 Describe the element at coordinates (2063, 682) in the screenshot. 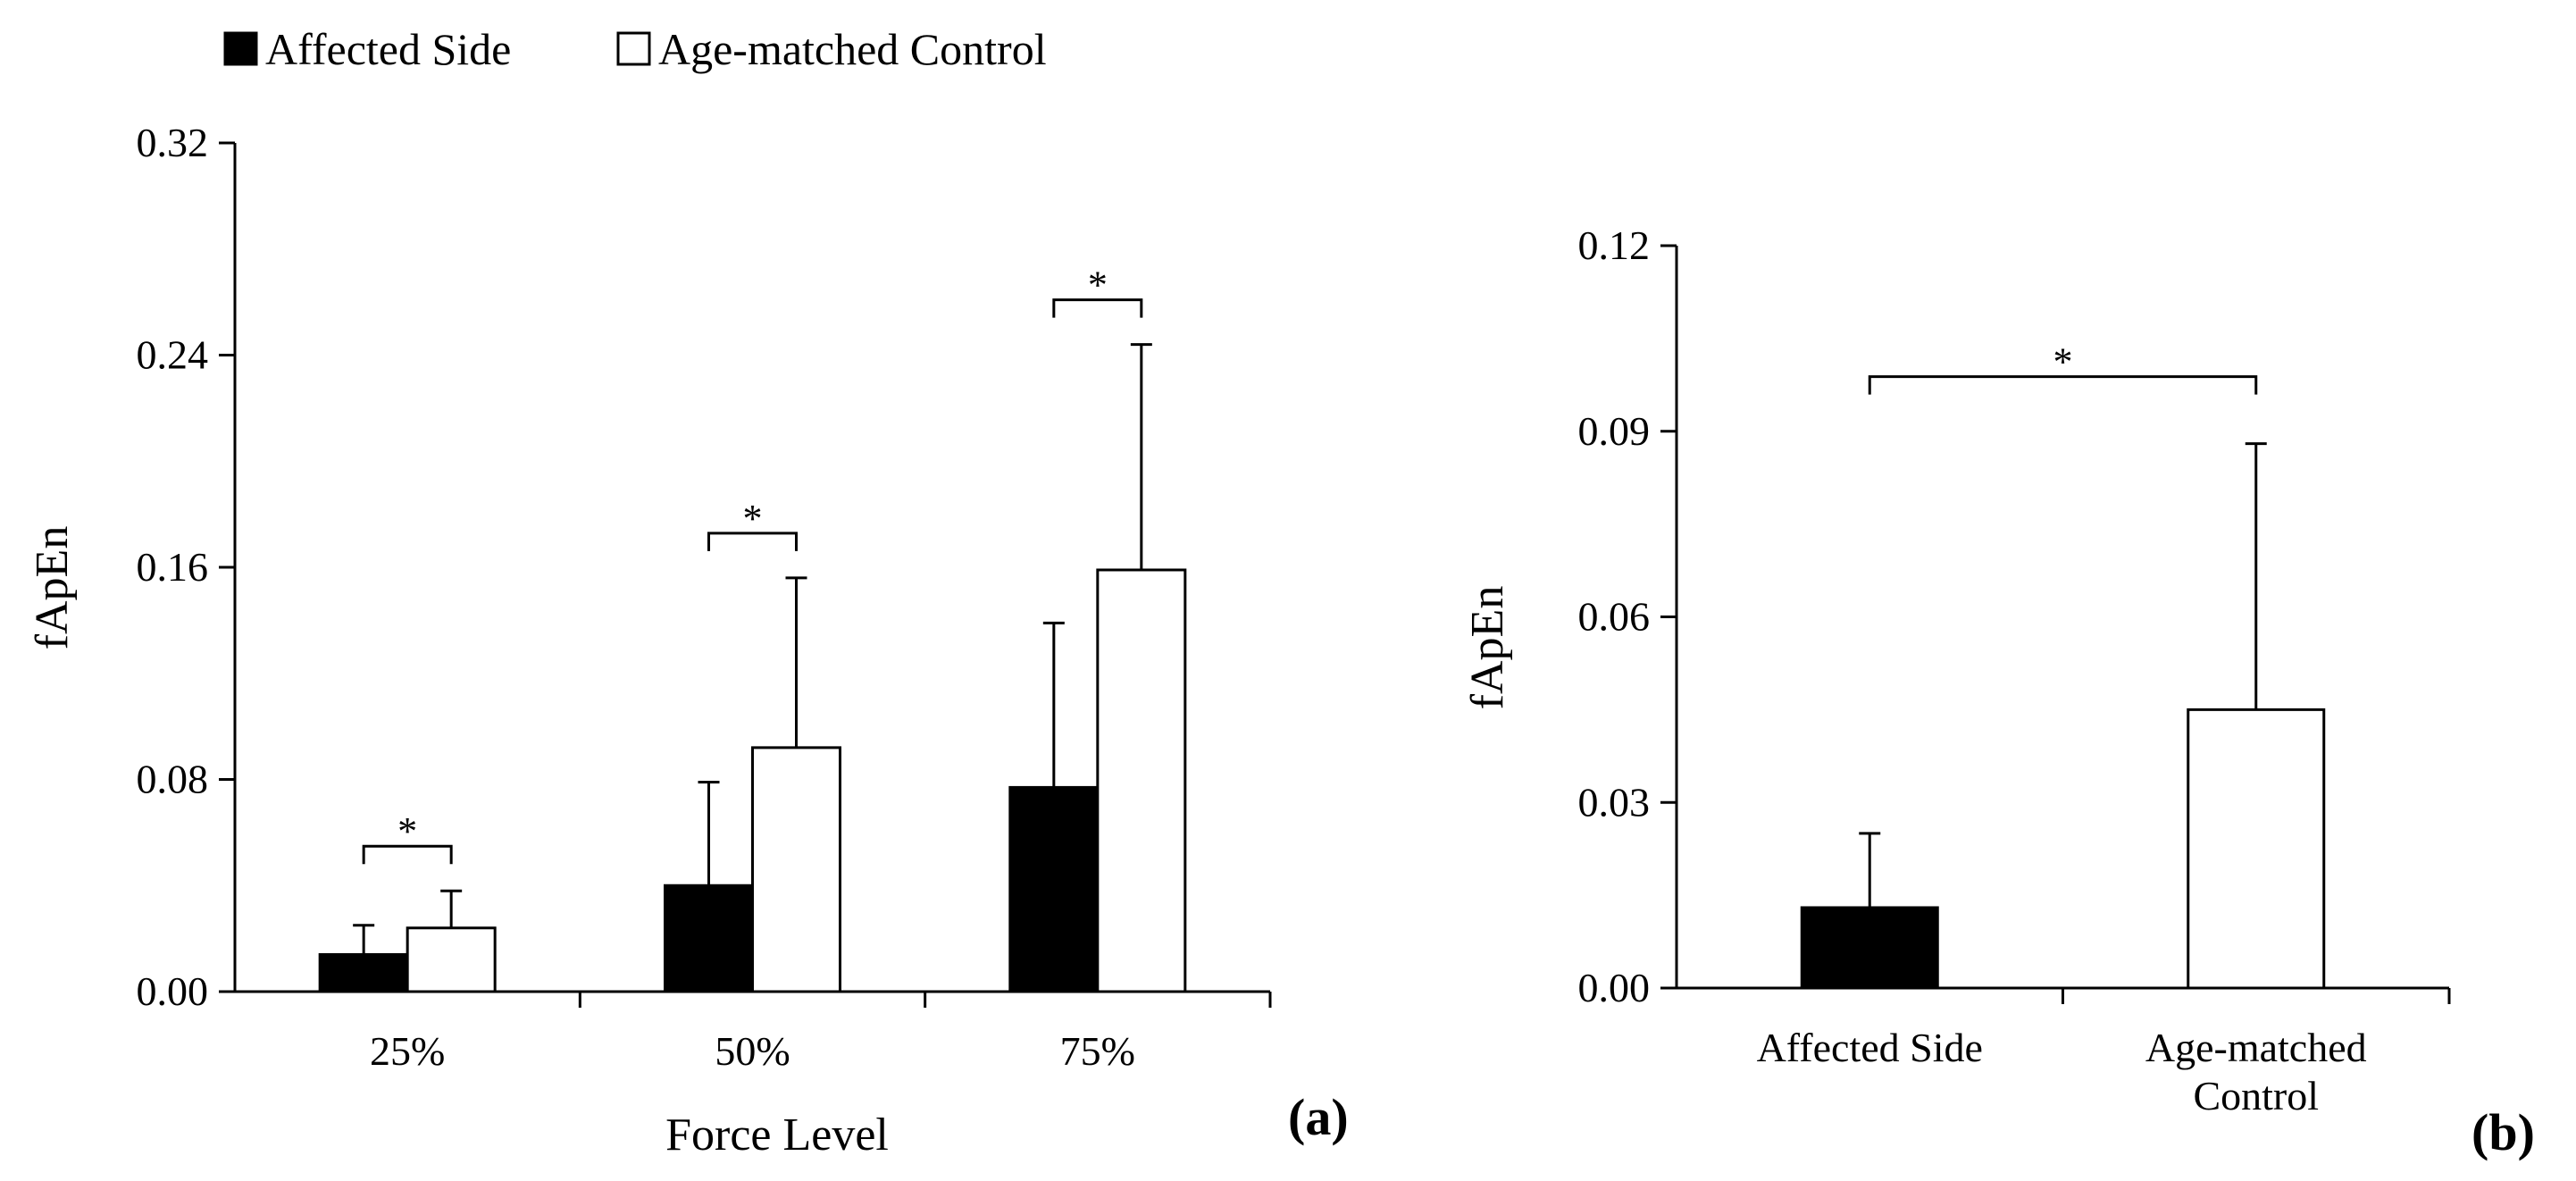

I see `panel-b-bars` at that location.